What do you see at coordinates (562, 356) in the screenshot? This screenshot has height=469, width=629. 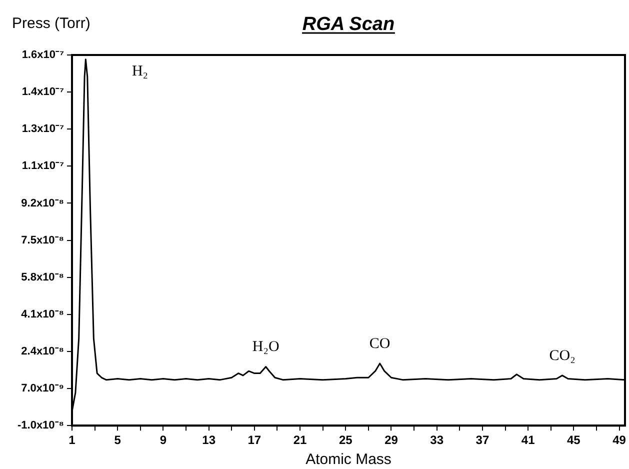 I see `annotation: CO₂` at bounding box center [562, 356].